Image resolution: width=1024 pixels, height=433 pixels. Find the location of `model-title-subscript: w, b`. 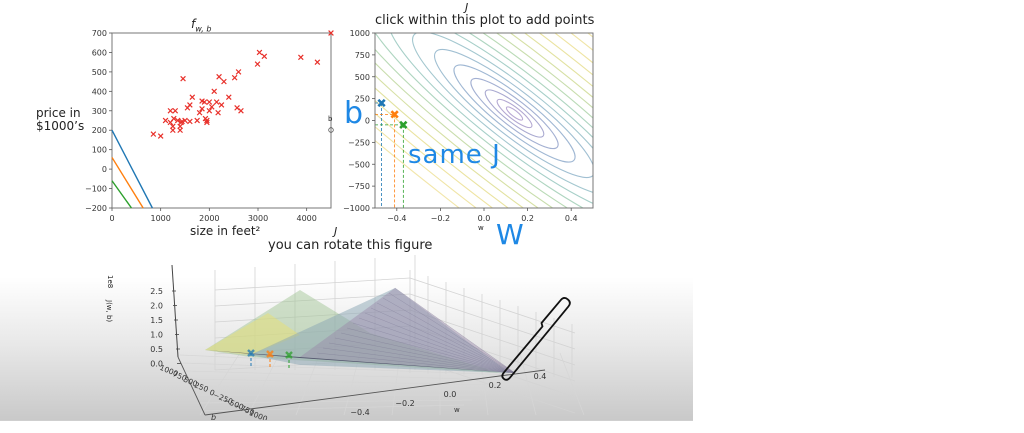

model-title-subscript: w, b is located at coordinates (203, 29).